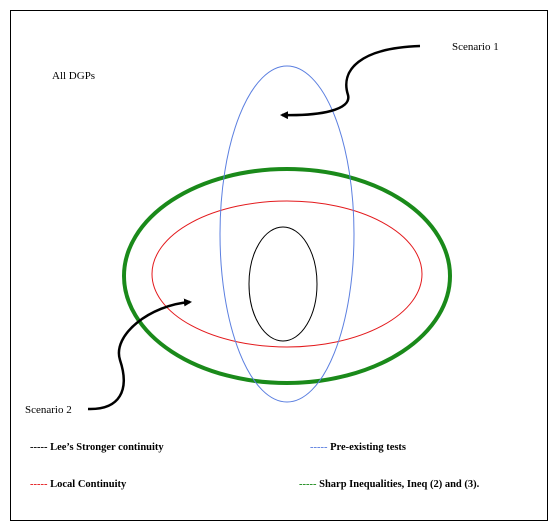 This screenshot has height=531, width=558. Describe the element at coordinates (368, 447) in the screenshot. I see `legend-label: Pre-existing tests` at that location.